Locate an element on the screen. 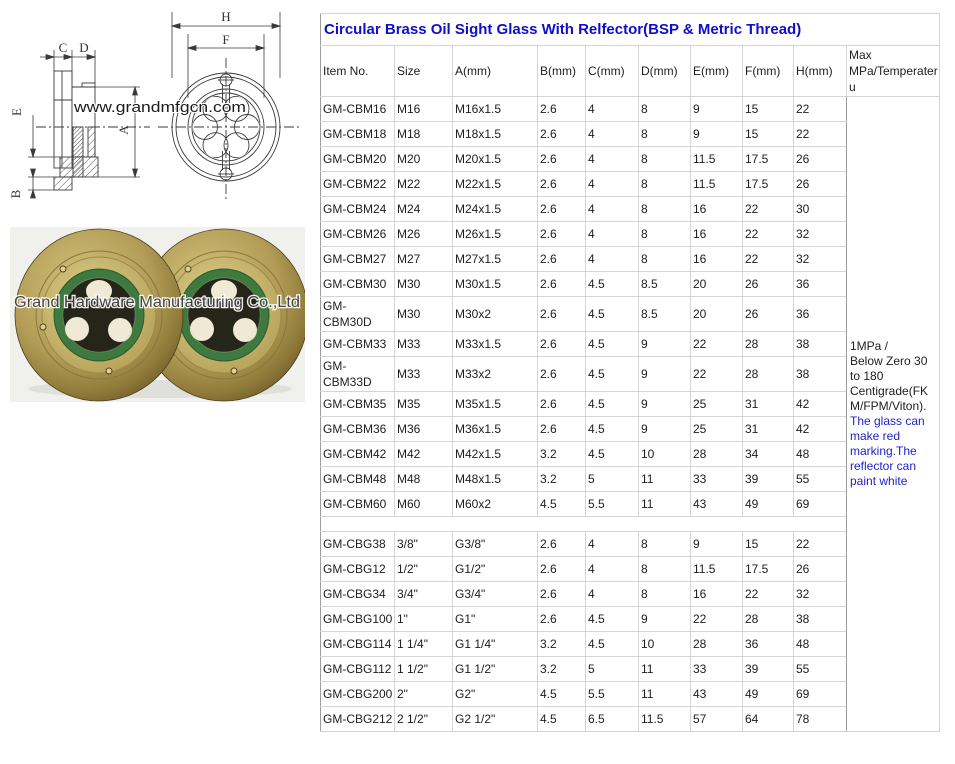  spec-cell: 25 is located at coordinates (716, 429).